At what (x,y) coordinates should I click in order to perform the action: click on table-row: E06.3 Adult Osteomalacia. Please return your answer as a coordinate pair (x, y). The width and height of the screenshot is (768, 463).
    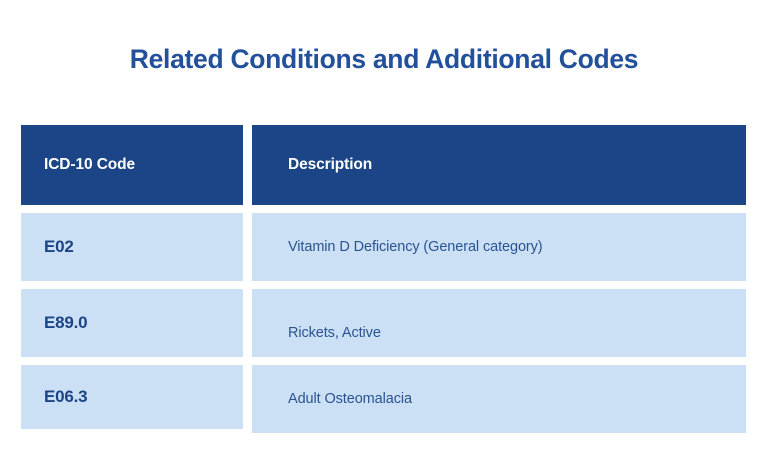
    Looking at the image, I should click on (383, 399).